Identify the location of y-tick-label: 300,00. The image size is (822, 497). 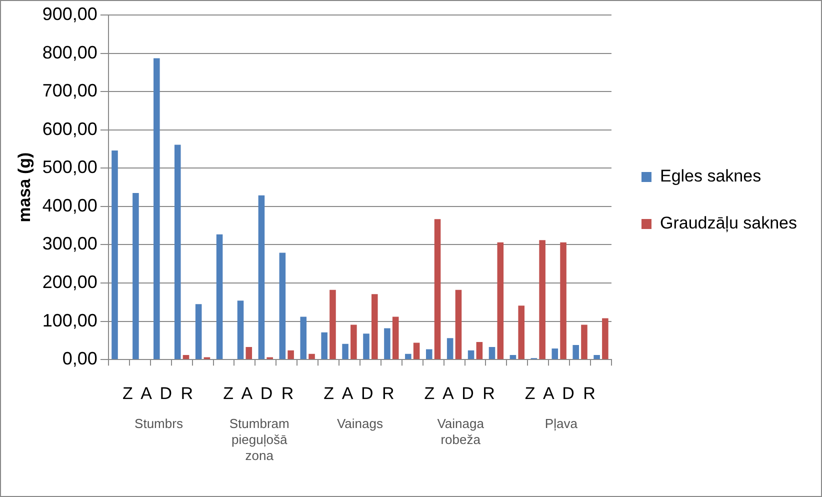
(70, 244).